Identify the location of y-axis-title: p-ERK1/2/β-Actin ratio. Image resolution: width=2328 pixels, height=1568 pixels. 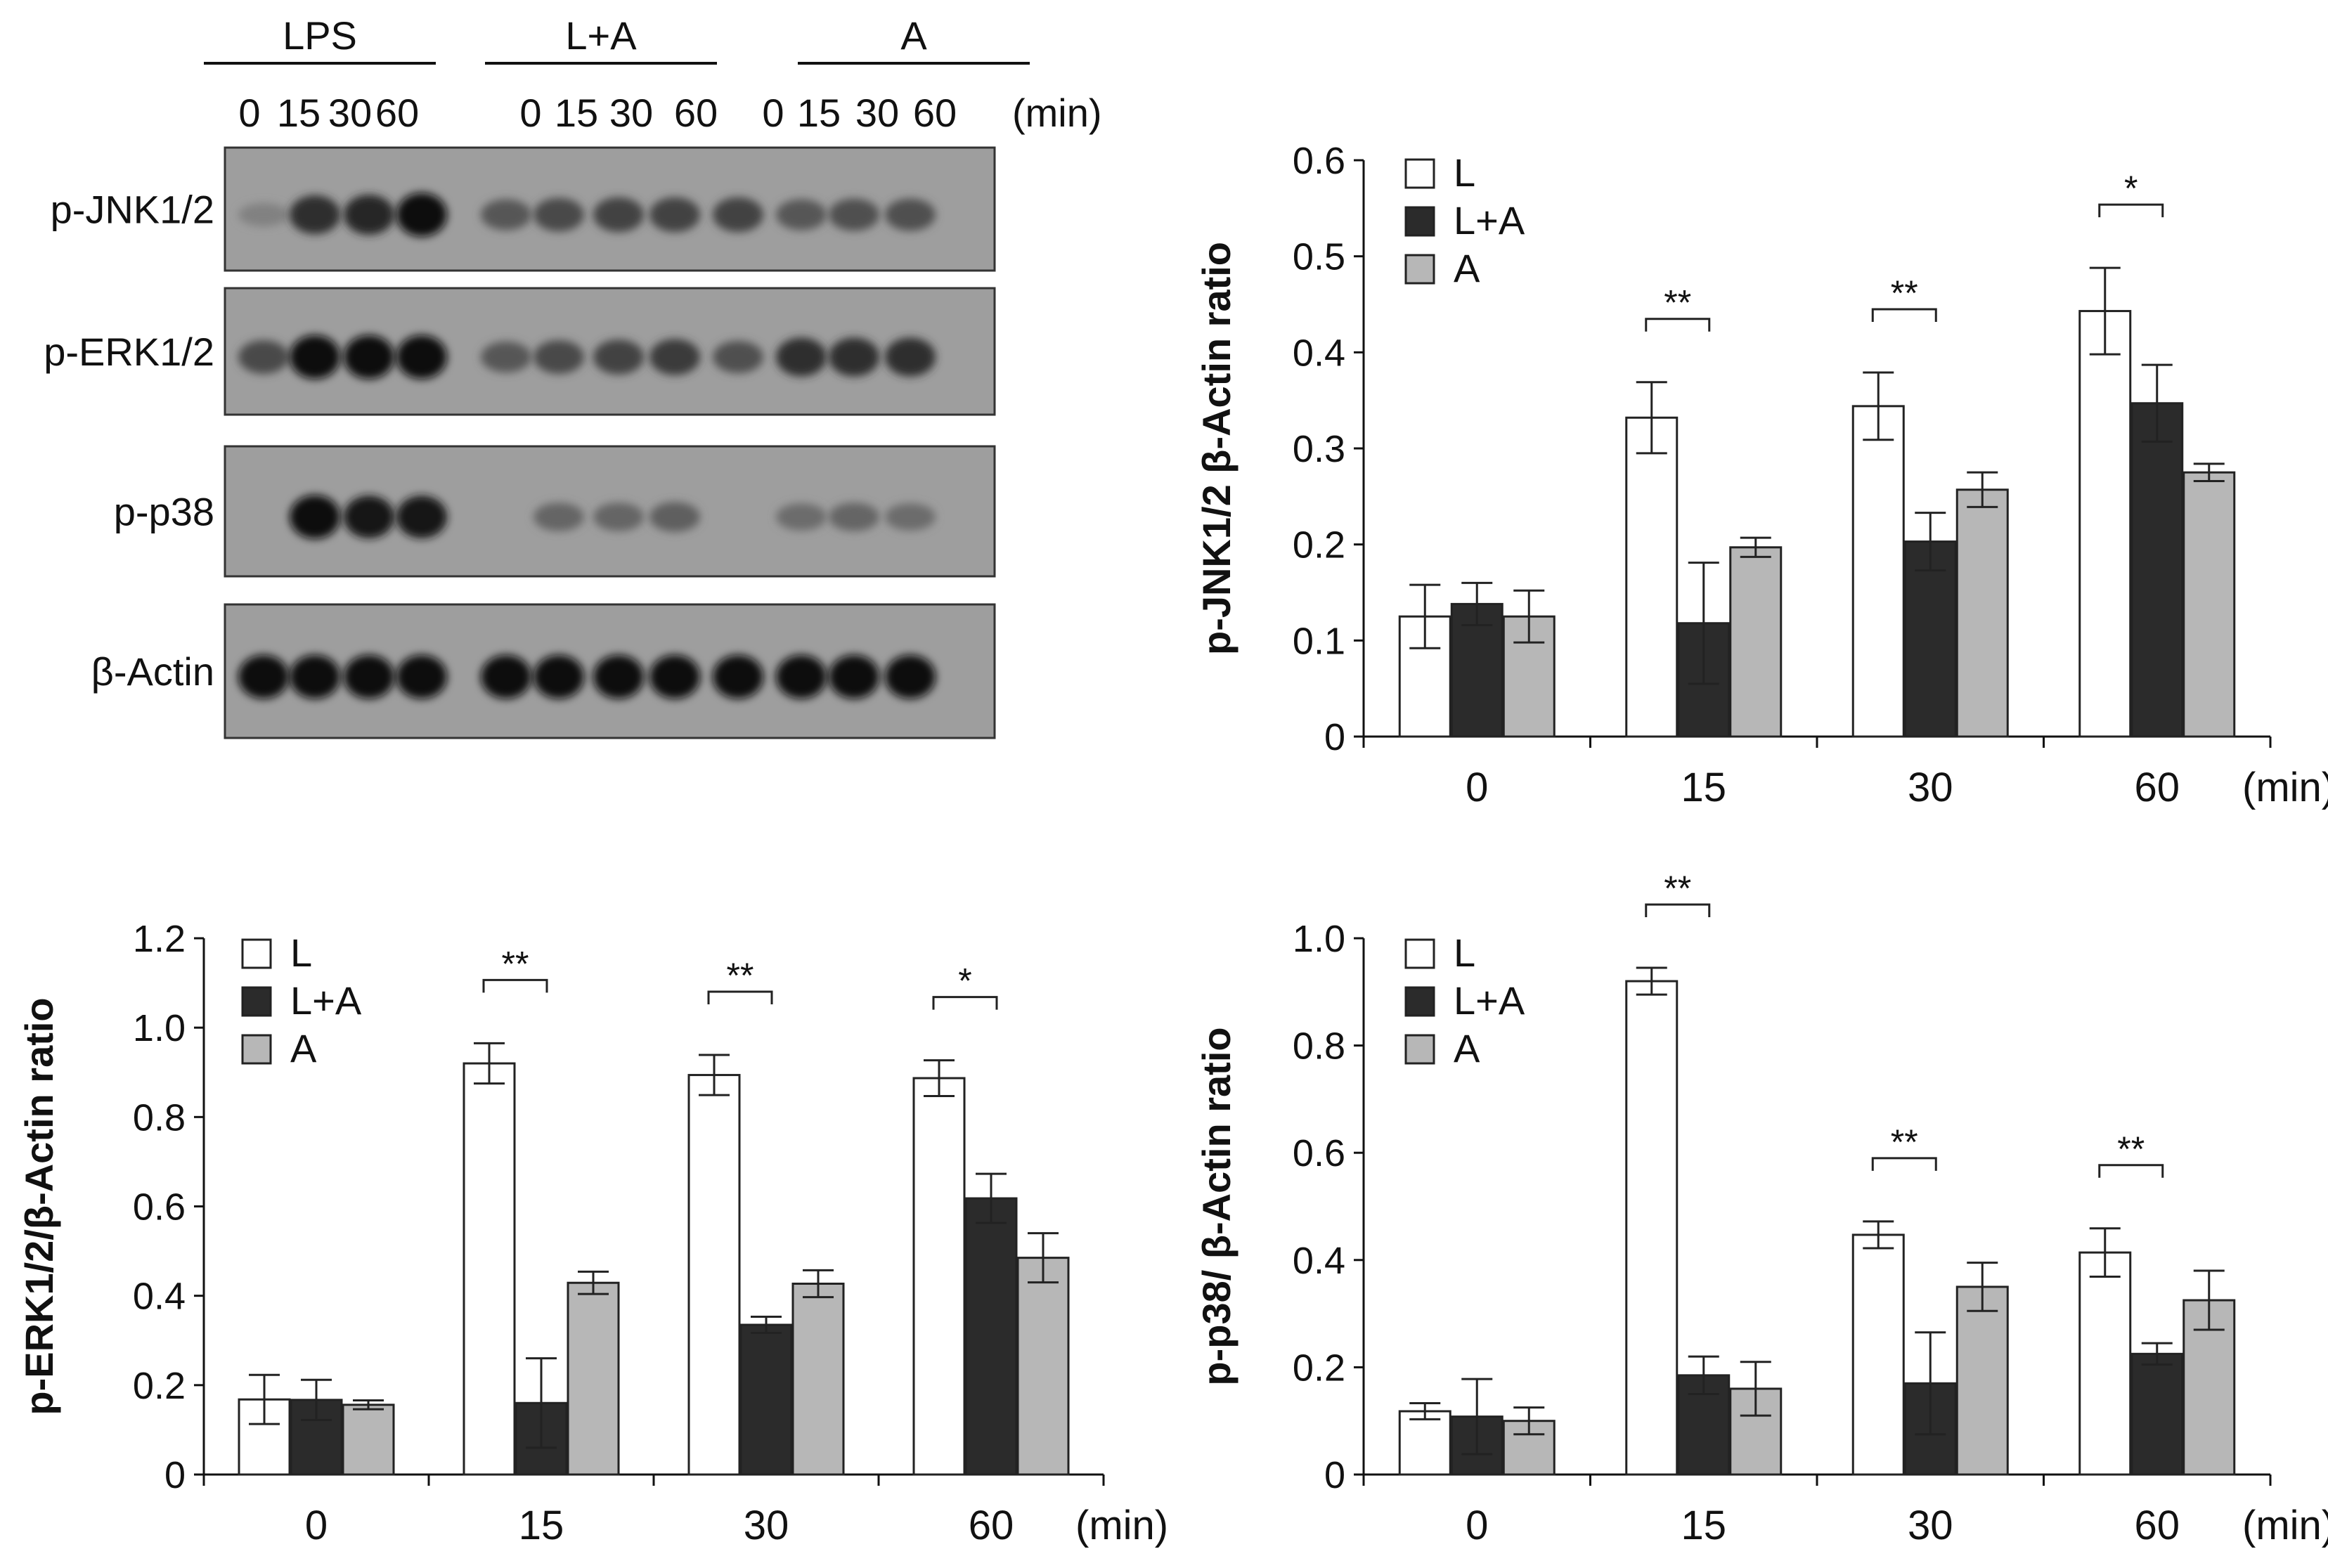
(39, 1206).